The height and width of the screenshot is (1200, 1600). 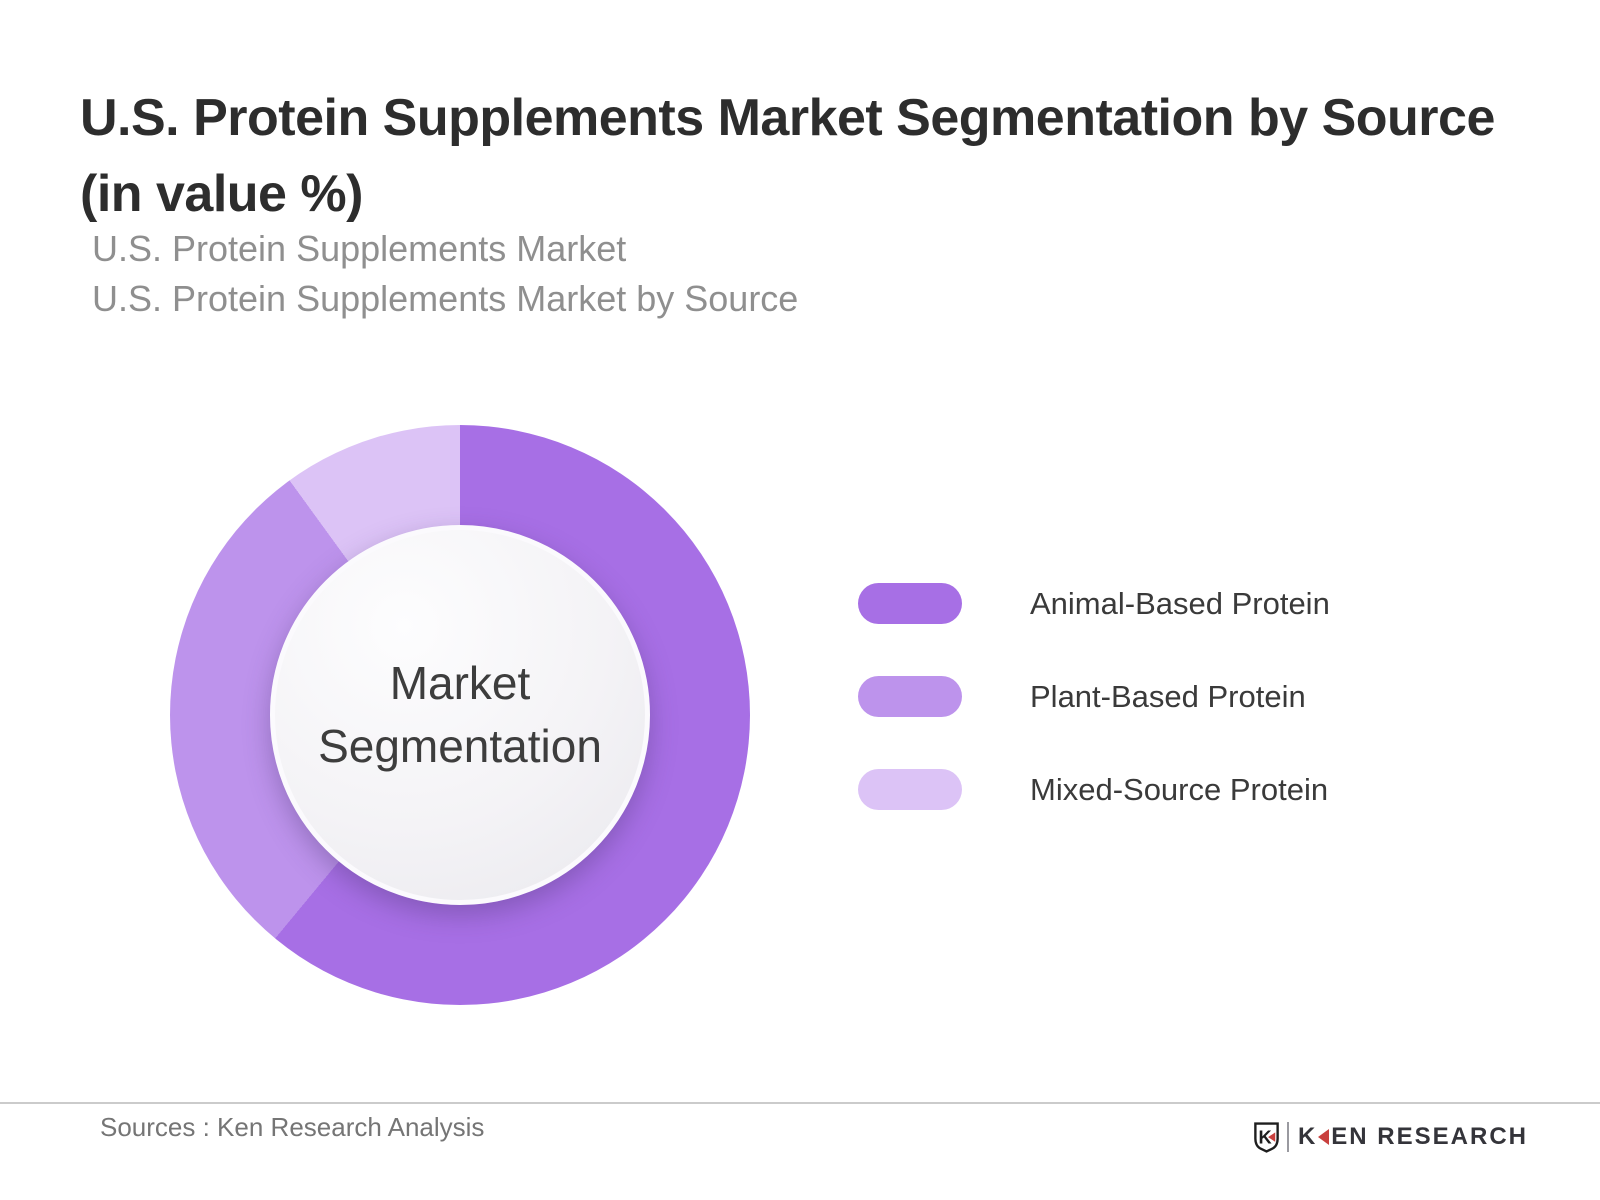 What do you see at coordinates (221, 194) in the screenshot?
I see `page-title-line2: (in value %)` at bounding box center [221, 194].